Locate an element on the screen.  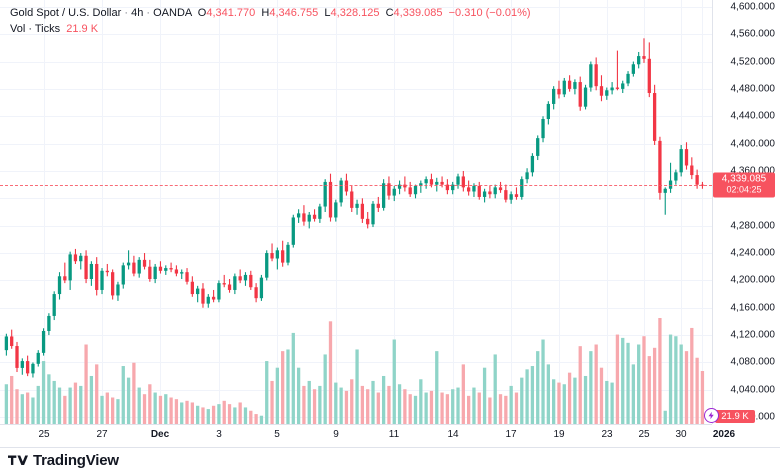
current-price-line is located at coordinates (356, 186).